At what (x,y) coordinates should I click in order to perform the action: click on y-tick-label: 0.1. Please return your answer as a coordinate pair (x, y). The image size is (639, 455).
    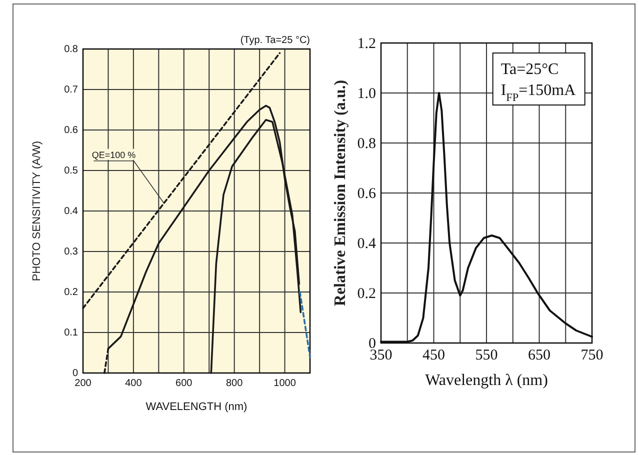
    Looking at the image, I should click on (71, 333).